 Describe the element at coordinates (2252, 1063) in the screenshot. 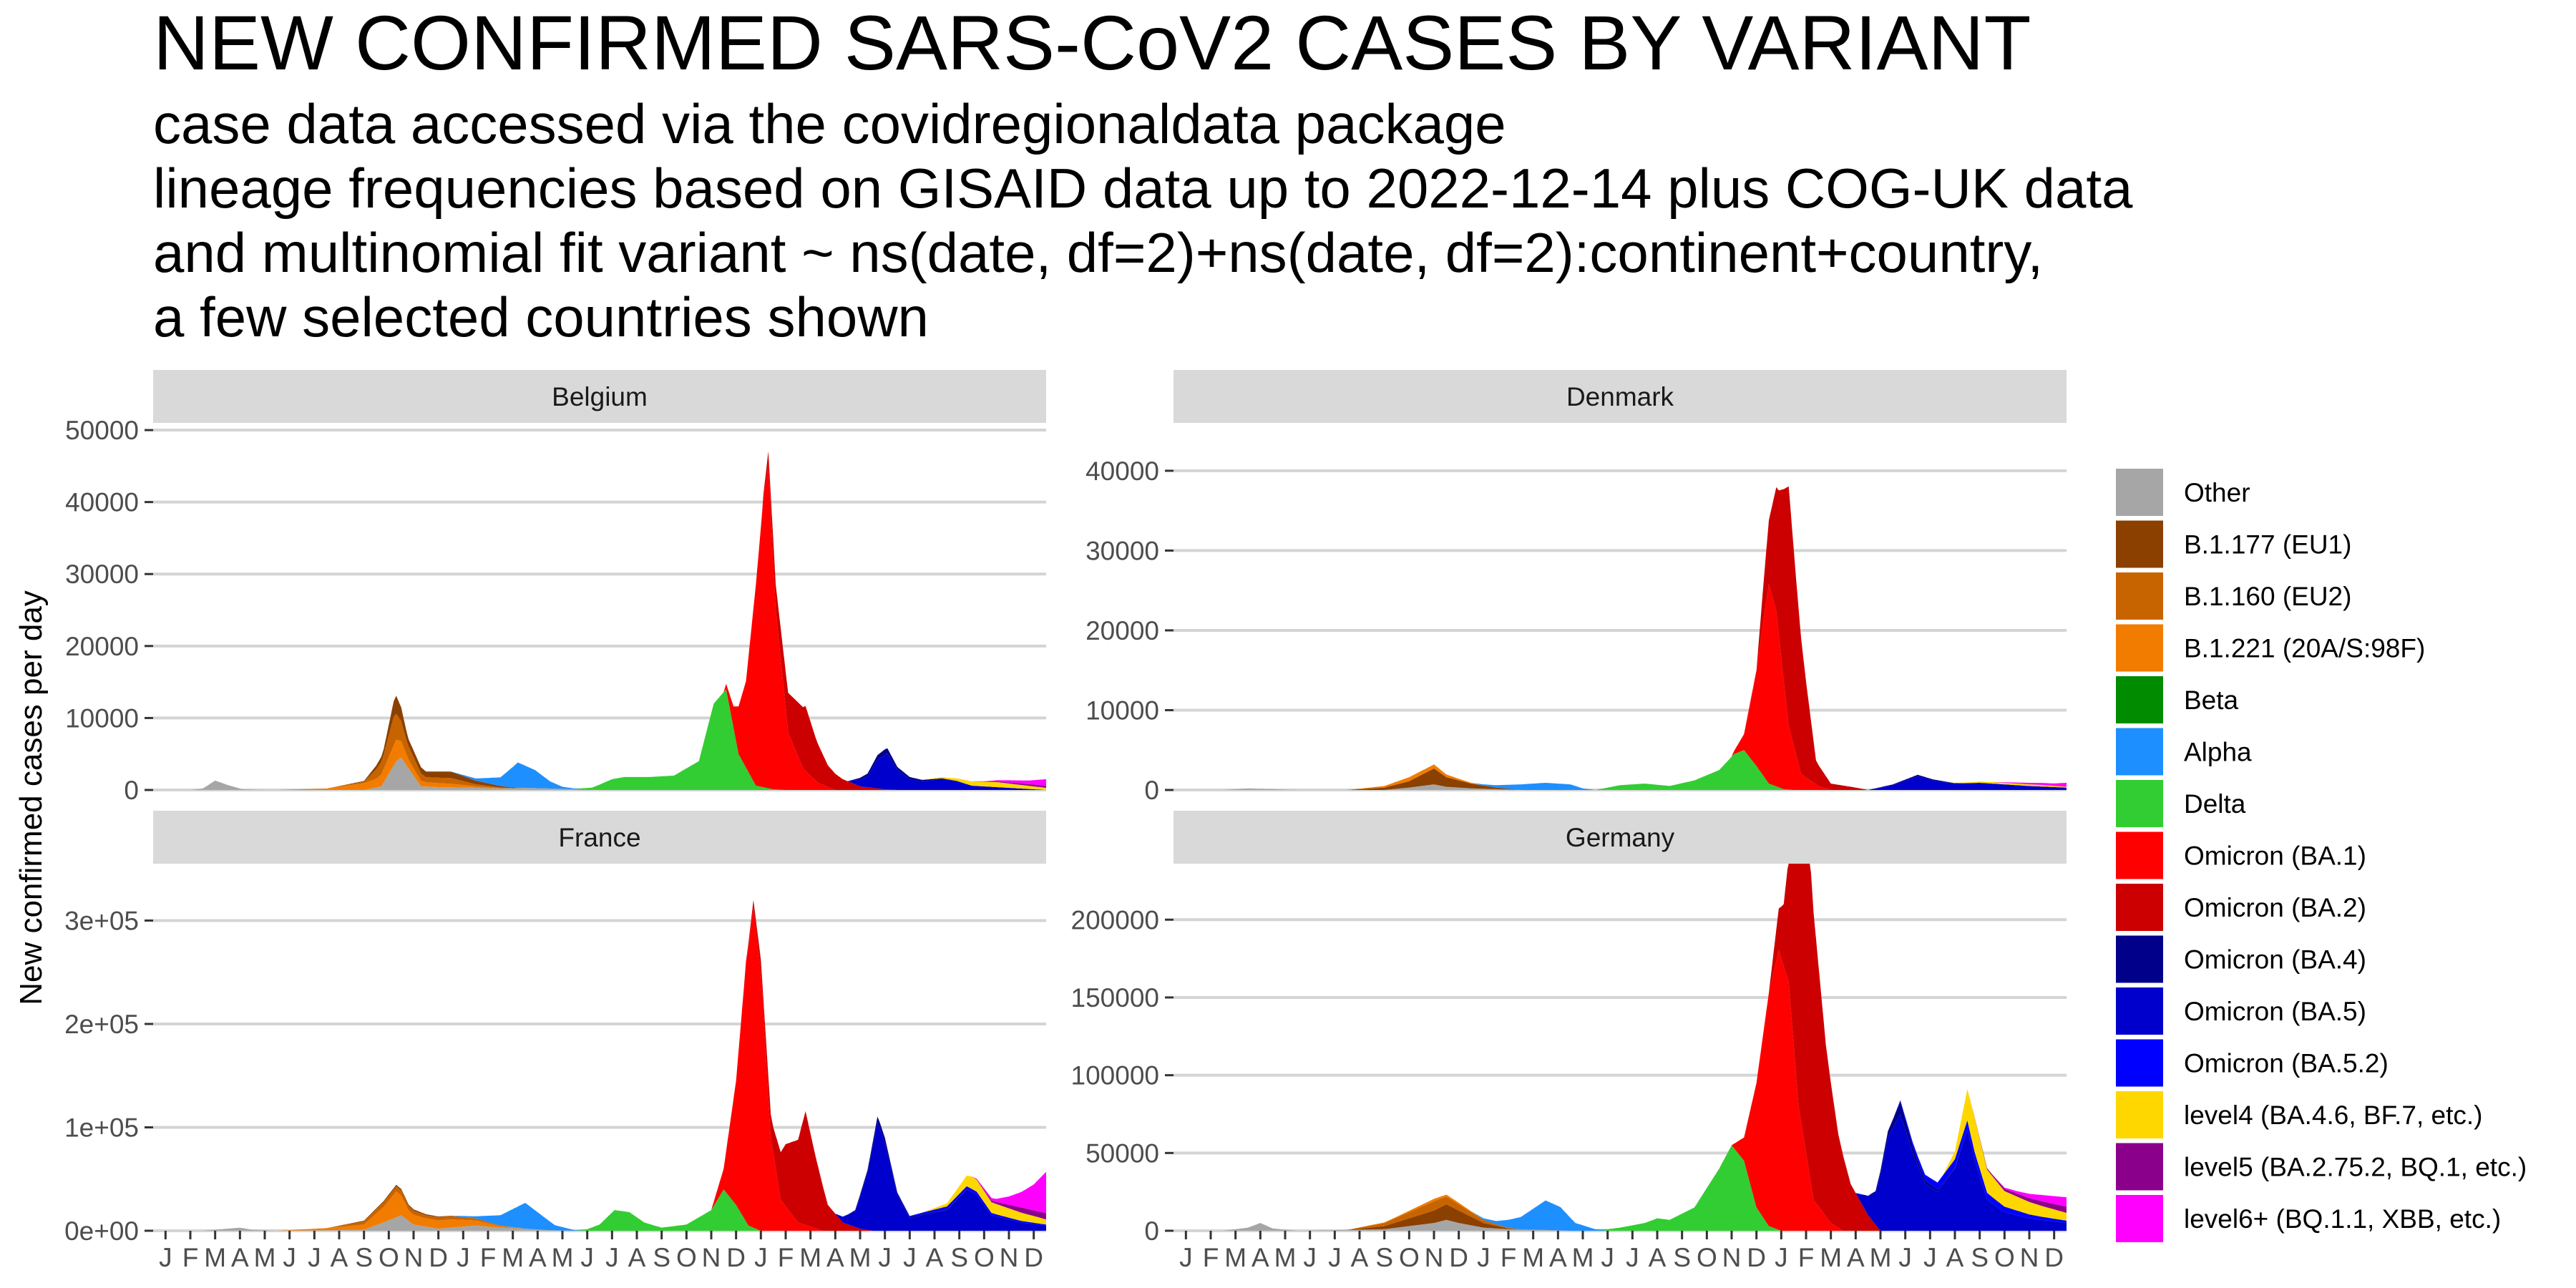

I see `legend-item-omicron-ba-5-2: Omicron (BA.5.2)` at that location.